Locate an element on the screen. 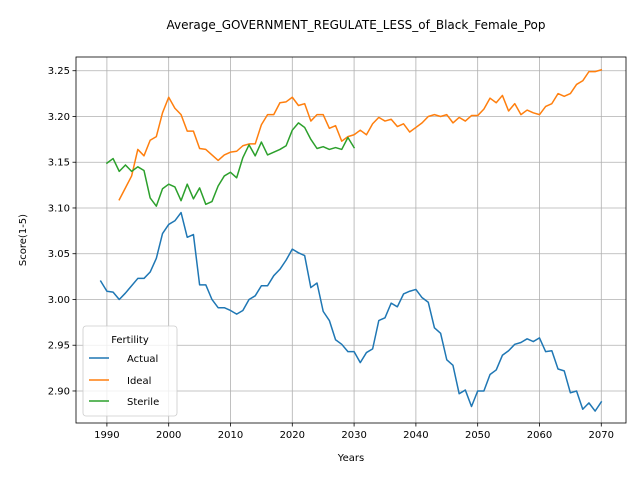 The height and width of the screenshot is (480, 640). y-tick-label: 3.00 is located at coordinates (59, 300).